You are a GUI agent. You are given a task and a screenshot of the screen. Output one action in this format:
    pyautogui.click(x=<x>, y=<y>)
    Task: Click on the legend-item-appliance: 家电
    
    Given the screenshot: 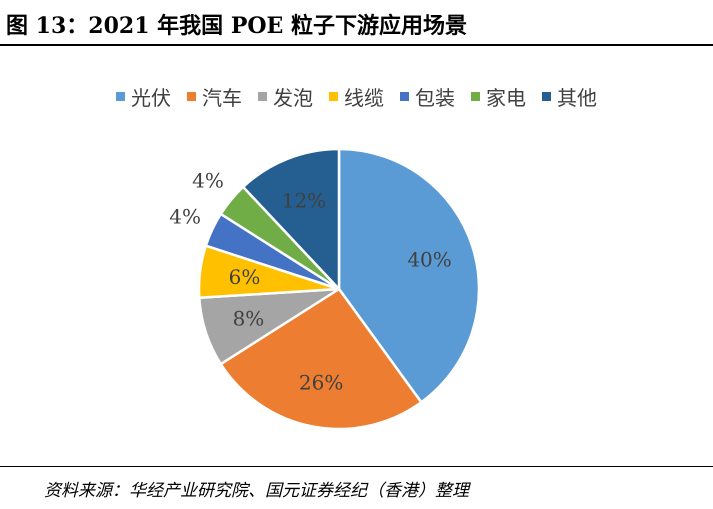 What is the action you would take?
    pyautogui.click(x=498, y=96)
    